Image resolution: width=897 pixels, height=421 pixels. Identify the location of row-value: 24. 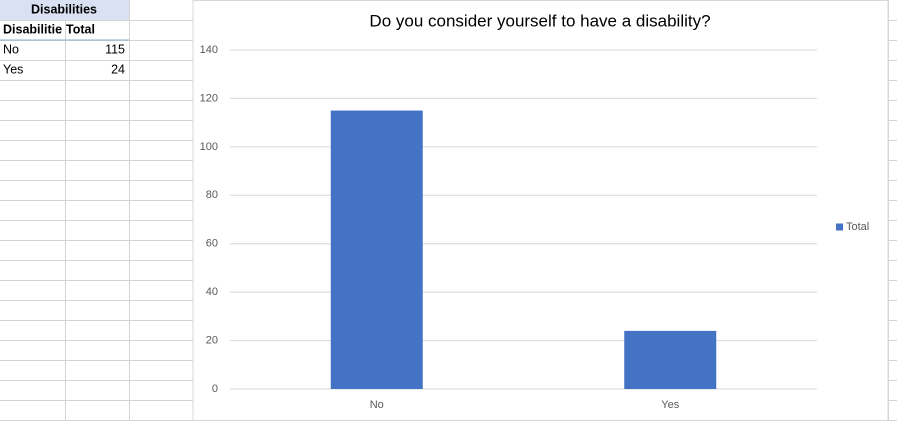
(118, 69).